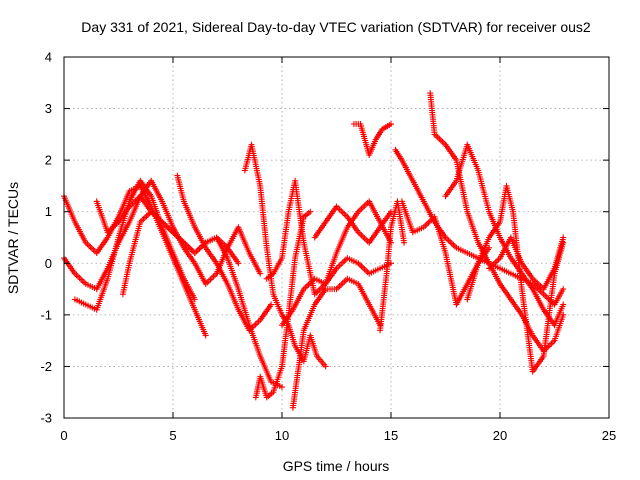 The height and width of the screenshot is (480, 640). What do you see at coordinates (609, 435) in the screenshot?
I see `x-tick-label: 25` at bounding box center [609, 435].